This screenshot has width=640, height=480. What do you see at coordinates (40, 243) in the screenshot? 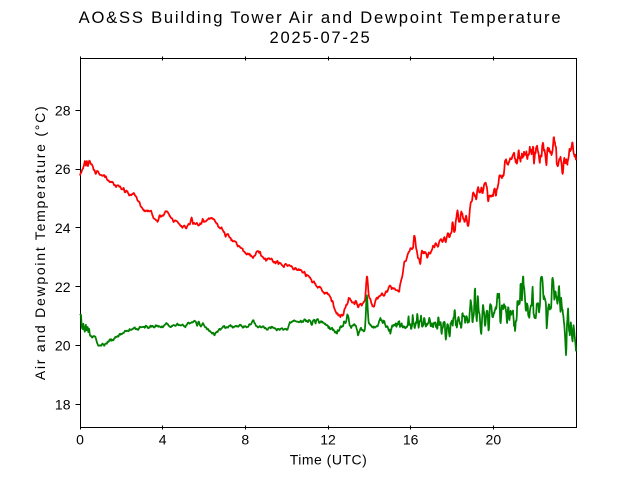
I see `svg-text:Air and Dewpoint Temperature (: Air and Dewpoint Temperature (°C)` at bounding box center [40, 243].